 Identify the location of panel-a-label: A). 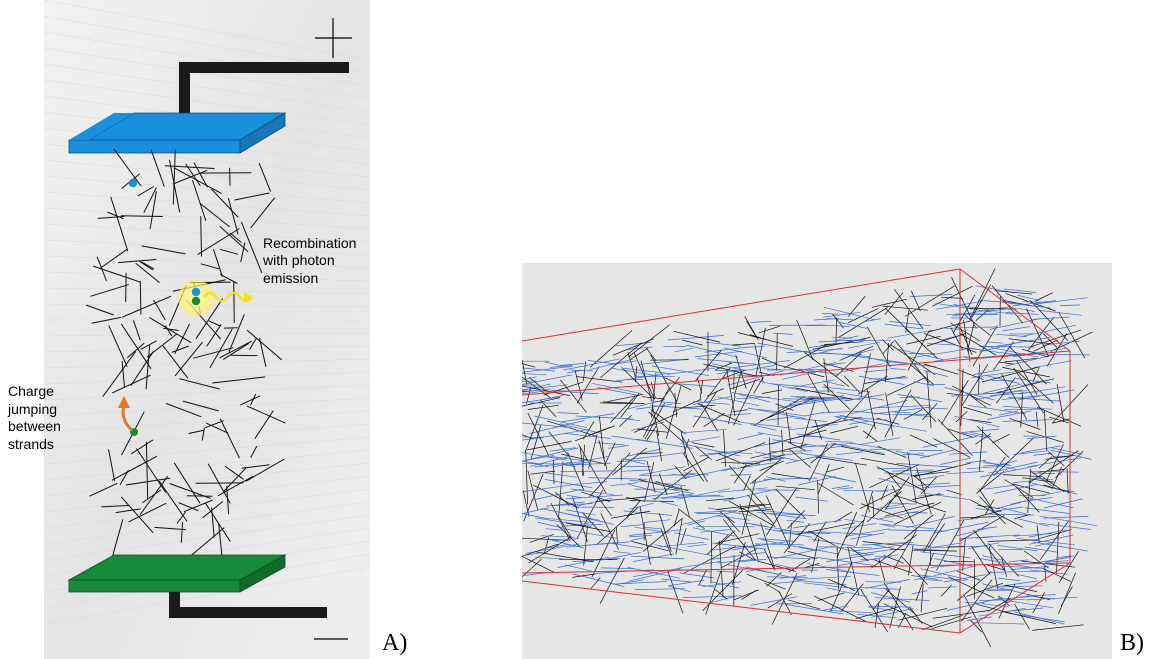
(395, 643).